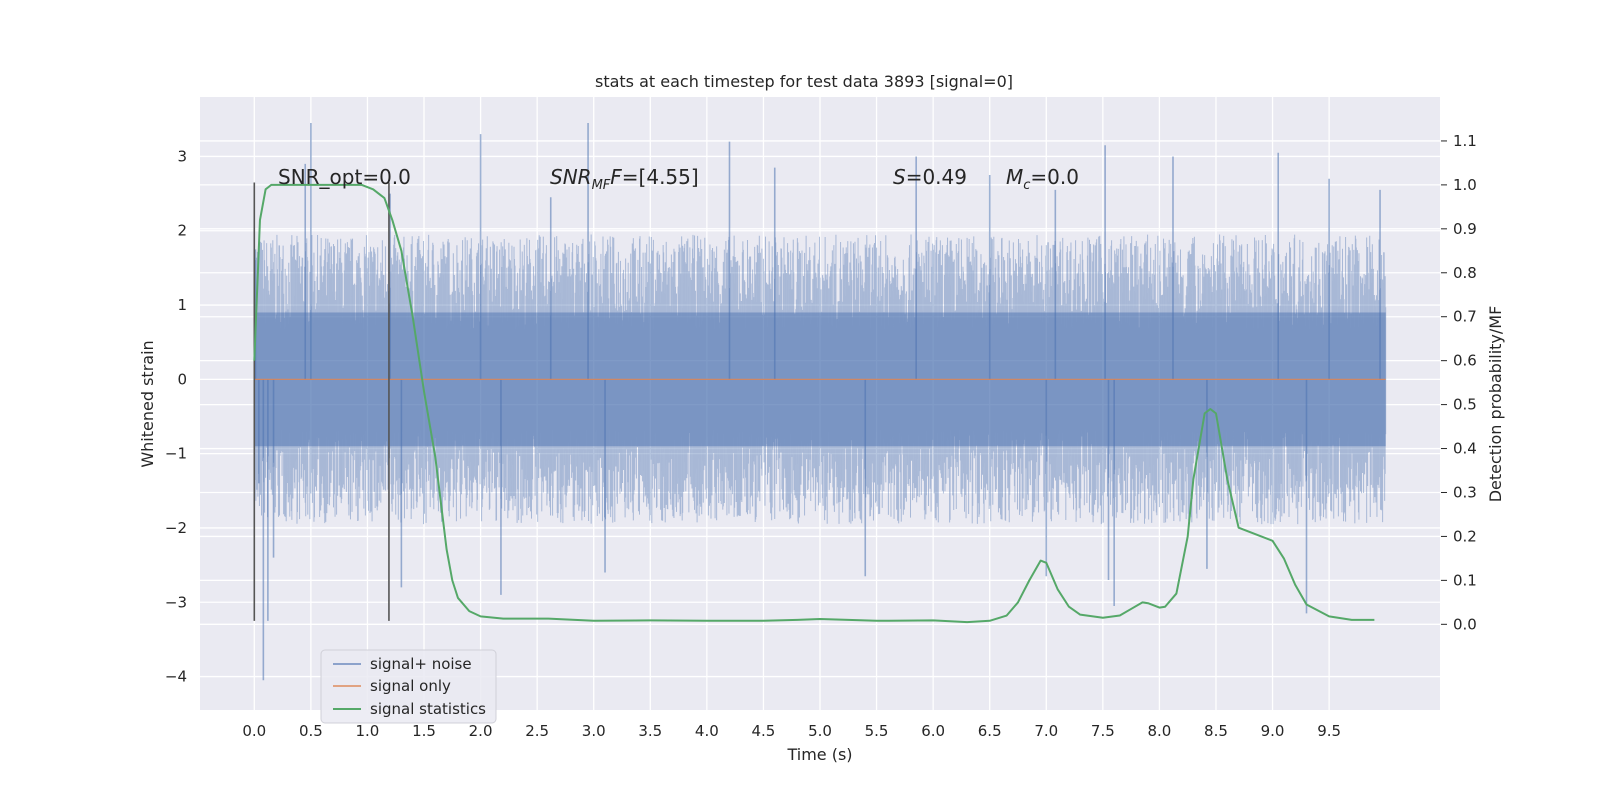 The image size is (1600, 800). I want to click on x-tick-label: 6.5, so click(990, 731).